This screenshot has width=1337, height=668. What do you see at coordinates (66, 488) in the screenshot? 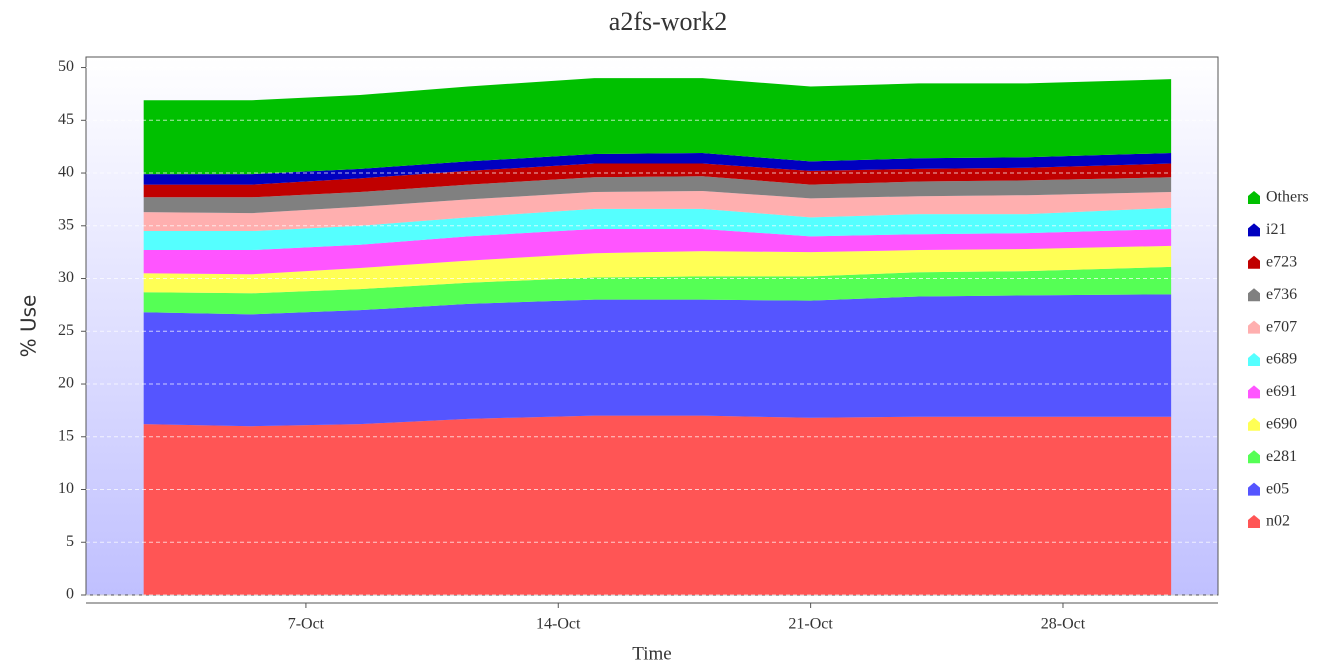
I see `y-tick-label: 10` at bounding box center [66, 488].